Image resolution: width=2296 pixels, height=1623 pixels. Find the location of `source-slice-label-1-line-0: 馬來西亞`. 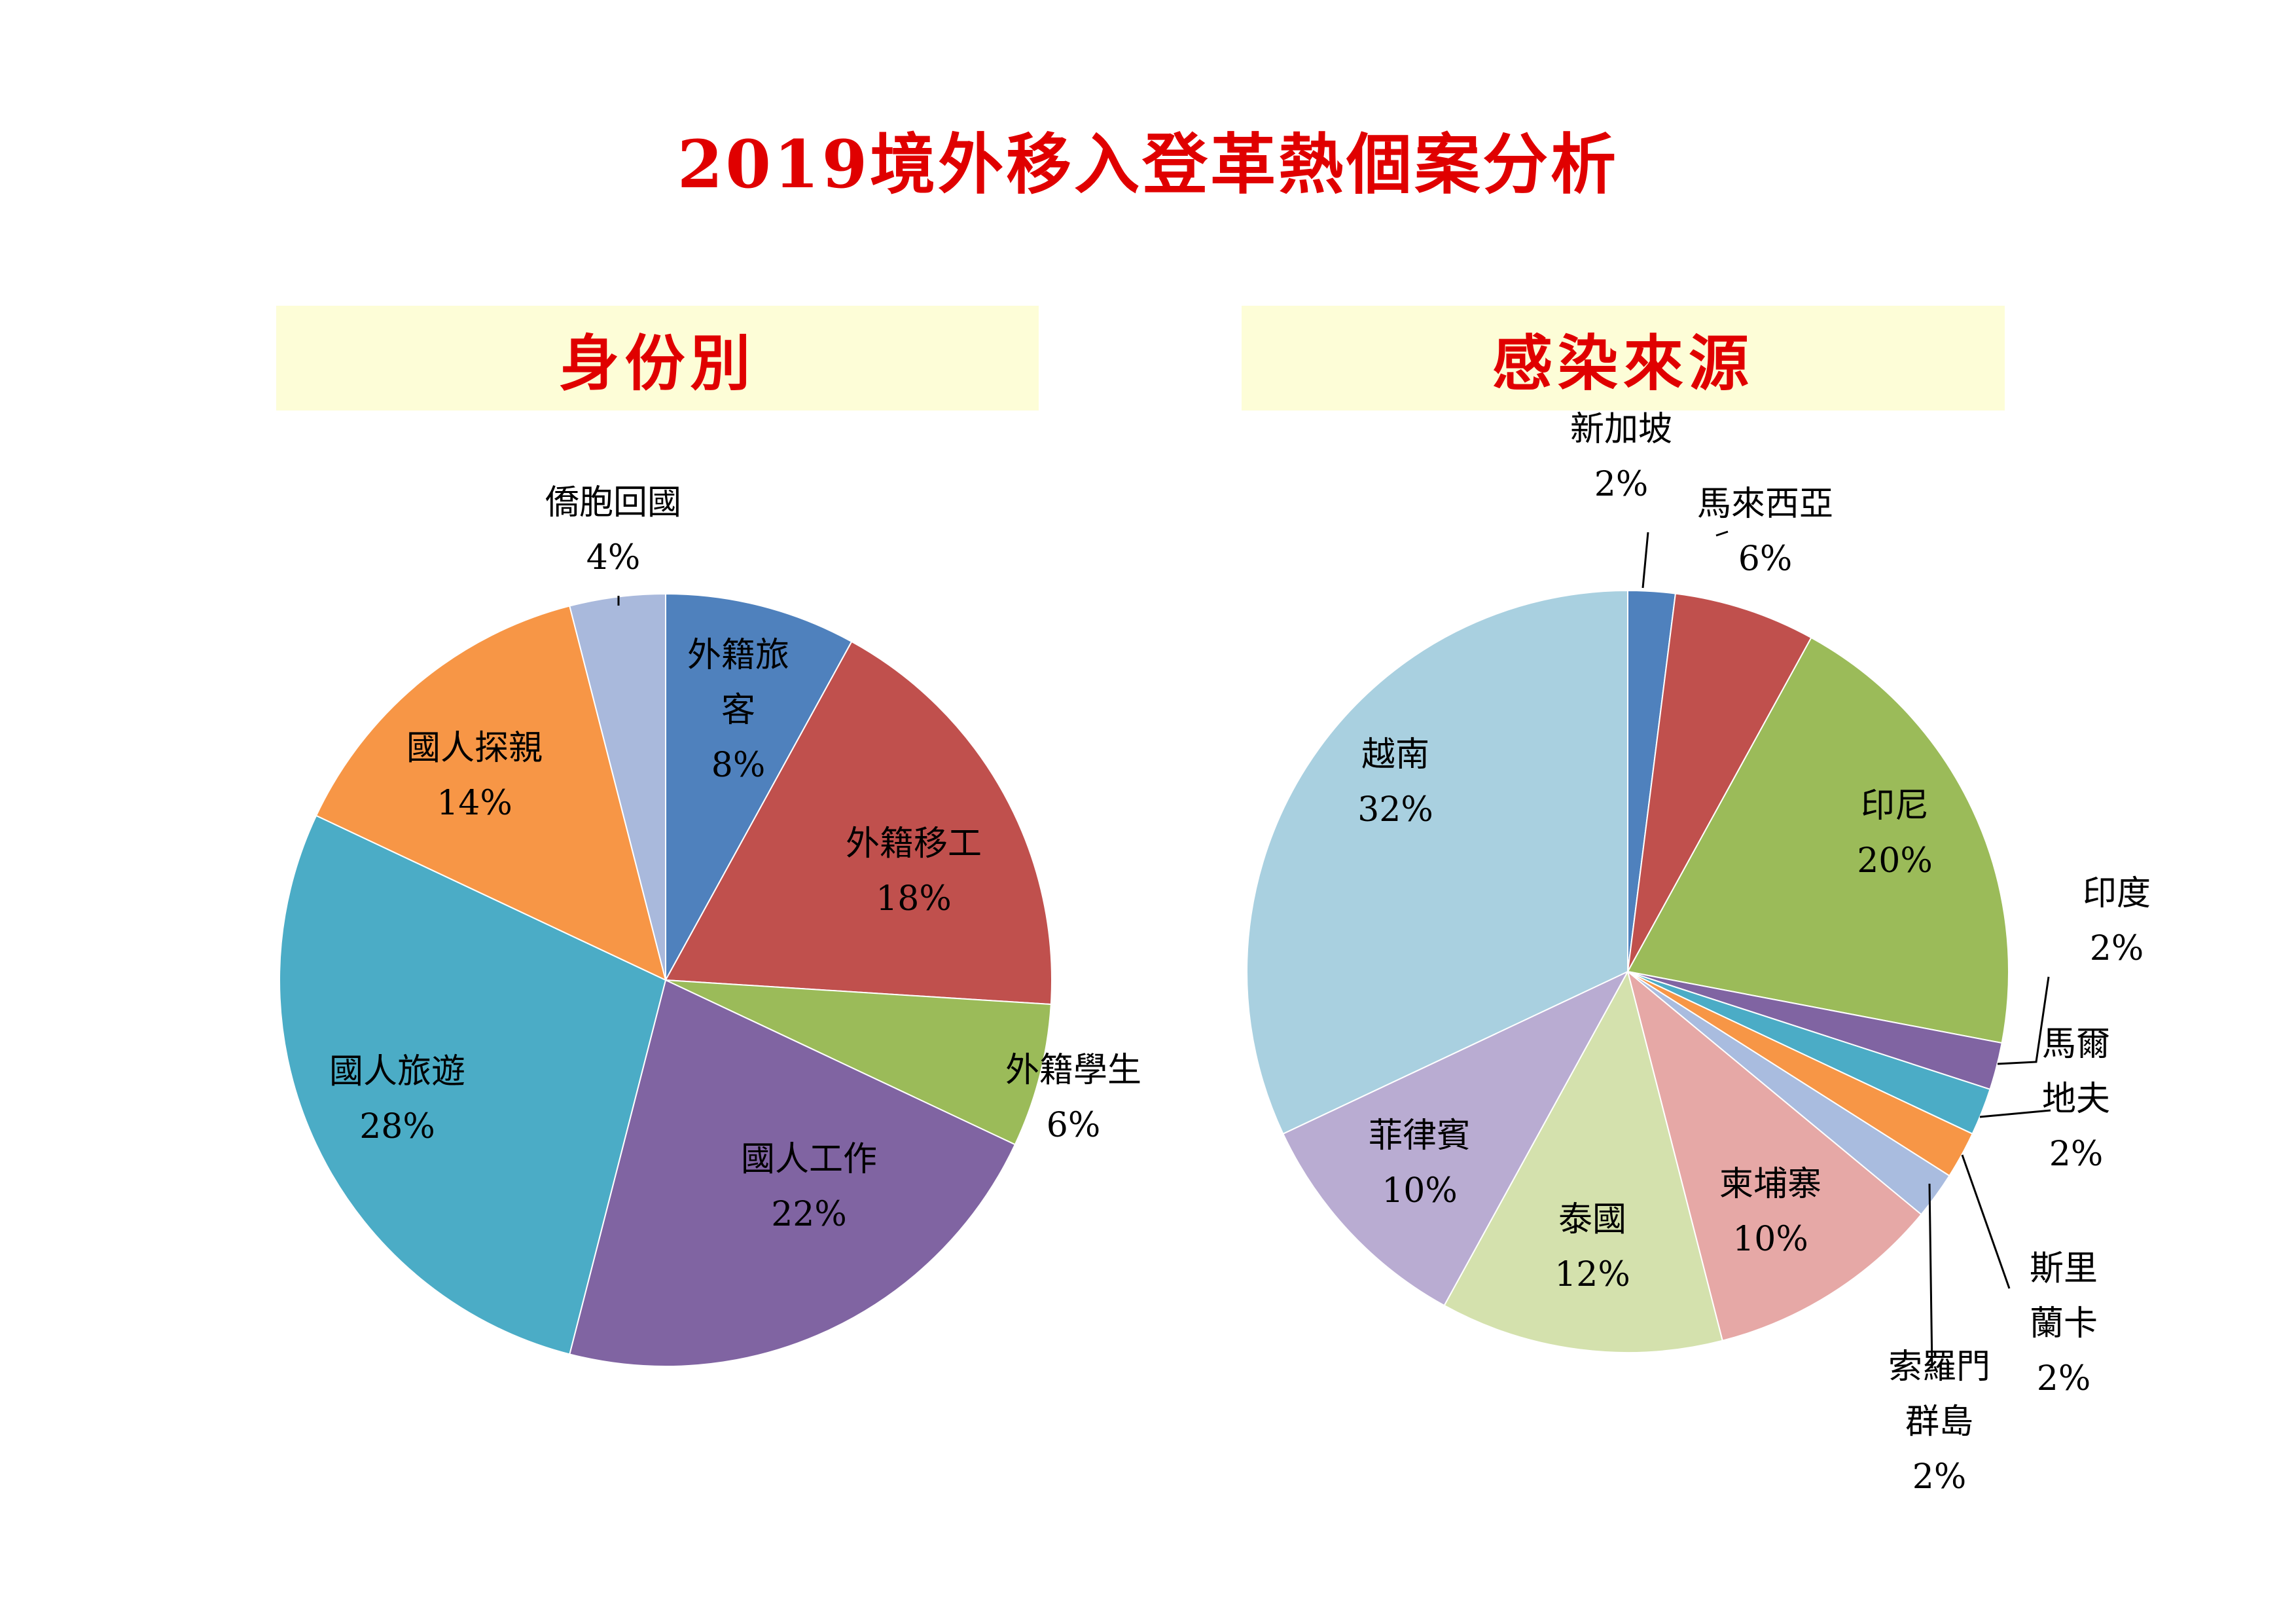

source-slice-label-1-line-0: 馬來西亞 is located at coordinates (1765, 504).